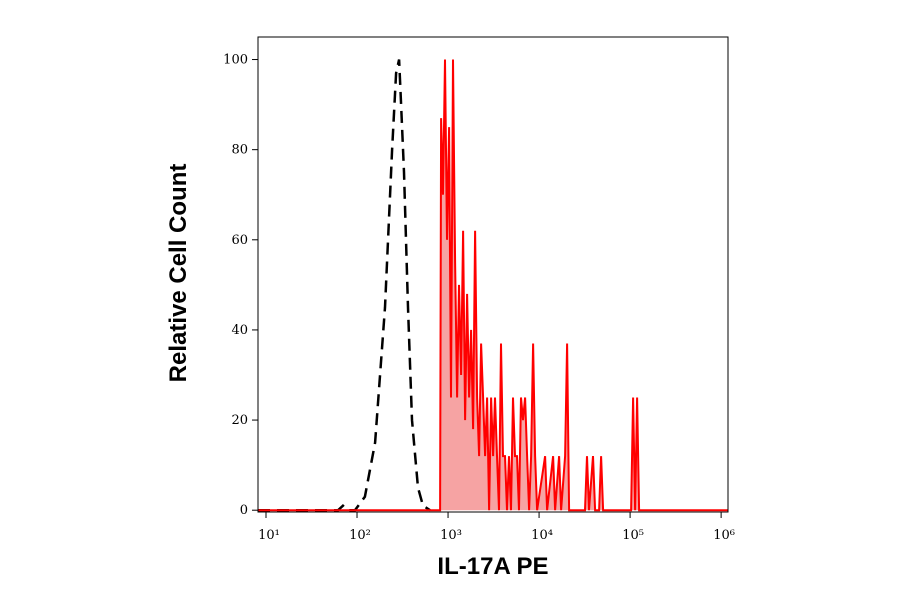 This screenshot has width=900, height=594. What do you see at coordinates (239, 240) in the screenshot?
I see `y-tick-label: 60` at bounding box center [239, 240].